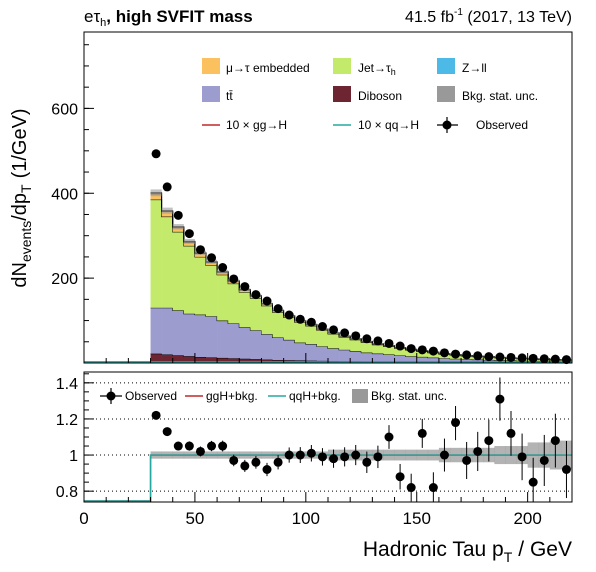  Describe the element at coordinates (527, 518) in the screenshot. I see `x-tick-label: 200` at that location.